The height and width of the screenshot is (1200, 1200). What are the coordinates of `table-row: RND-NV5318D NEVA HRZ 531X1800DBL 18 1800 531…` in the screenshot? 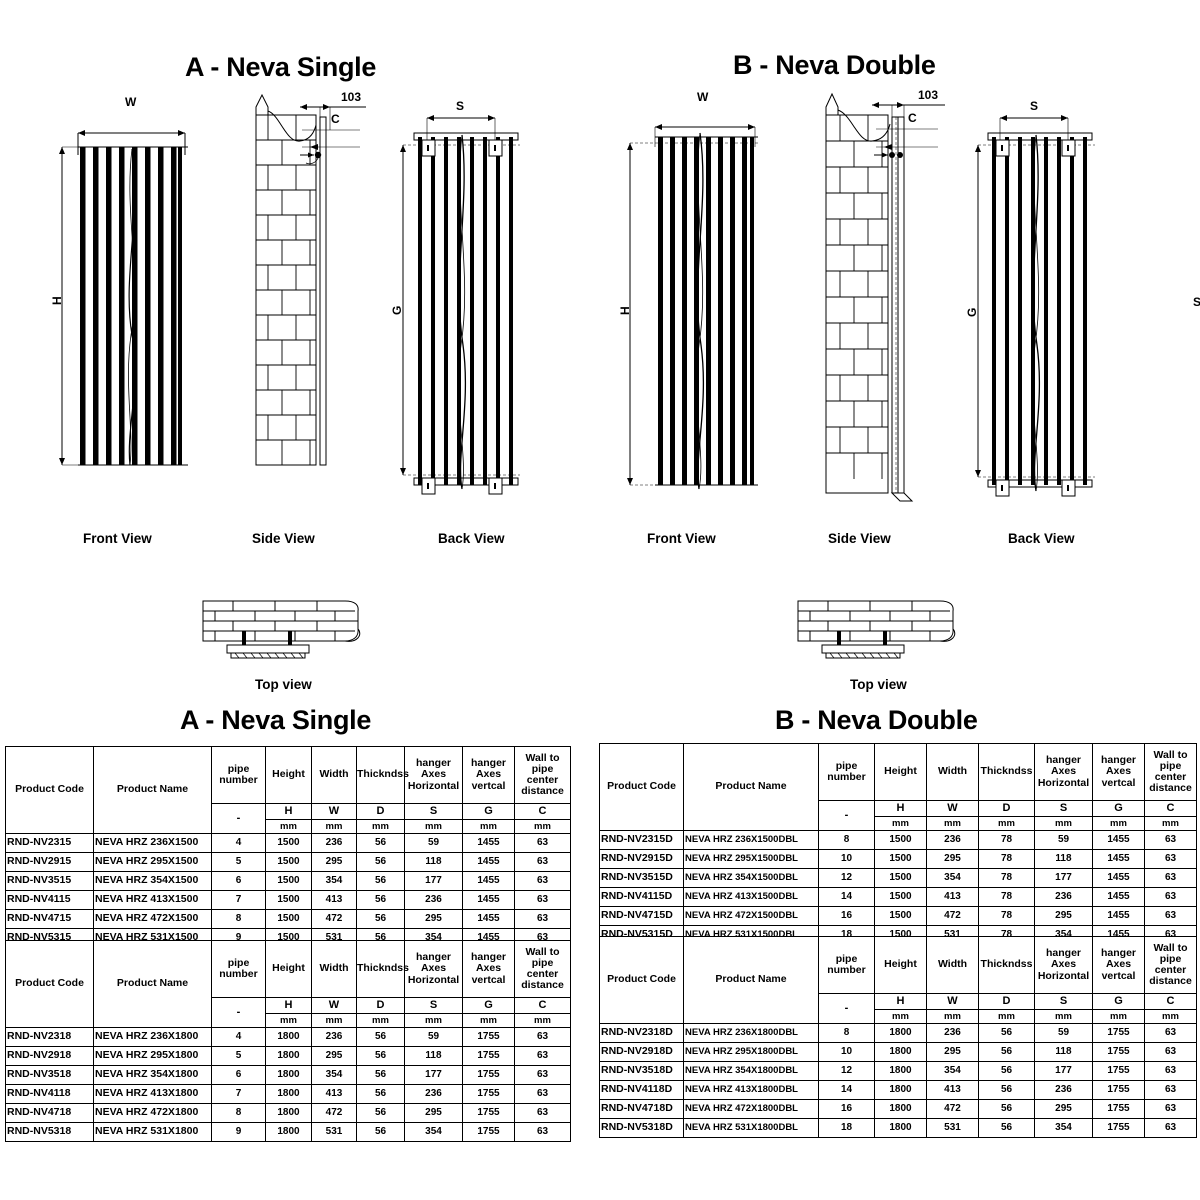 It's located at (898, 1128).